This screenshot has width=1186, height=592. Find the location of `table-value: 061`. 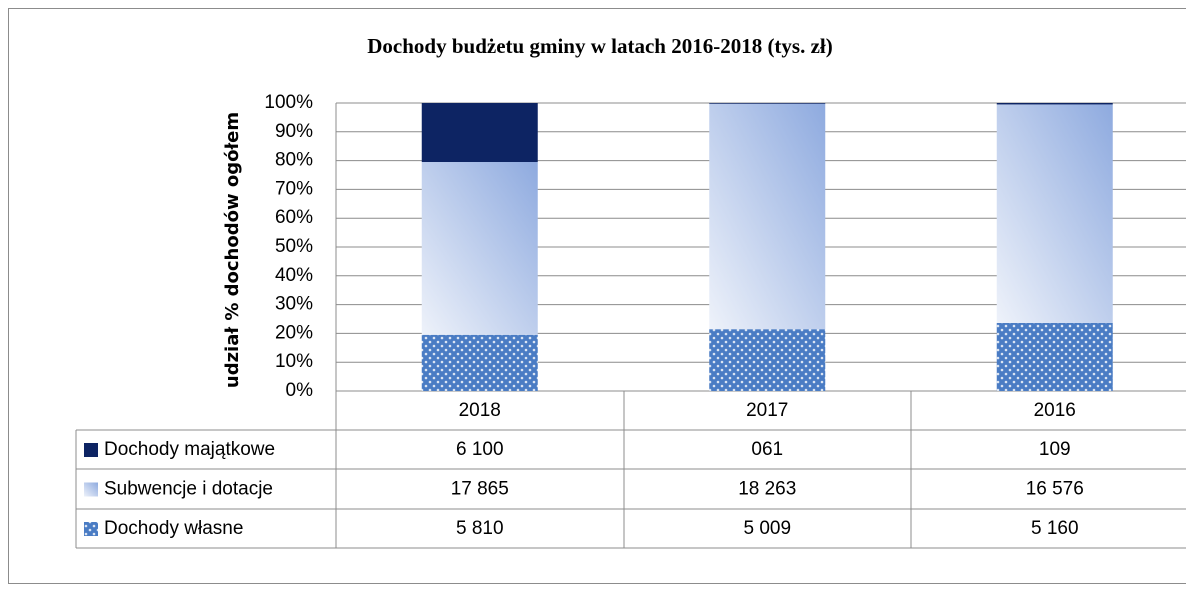

table-value: 061 is located at coordinates (767, 449).